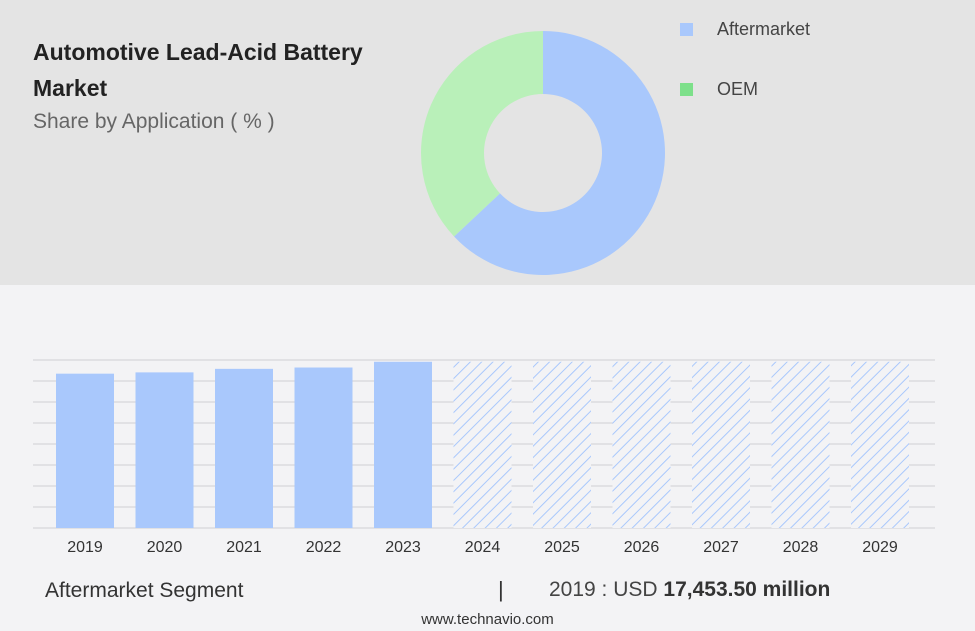  Describe the element at coordinates (85, 450) in the screenshot. I see `bar-2019` at that location.